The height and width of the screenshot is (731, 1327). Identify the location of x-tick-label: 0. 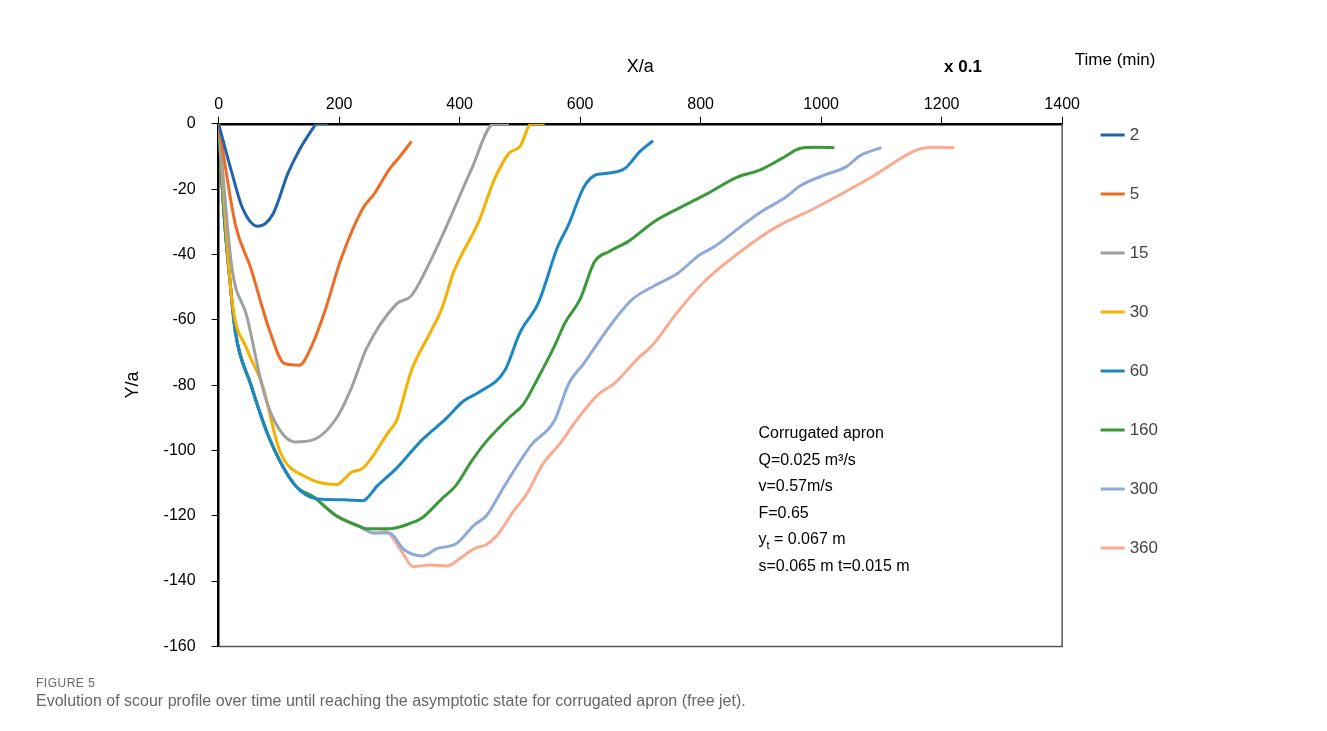
(219, 103).